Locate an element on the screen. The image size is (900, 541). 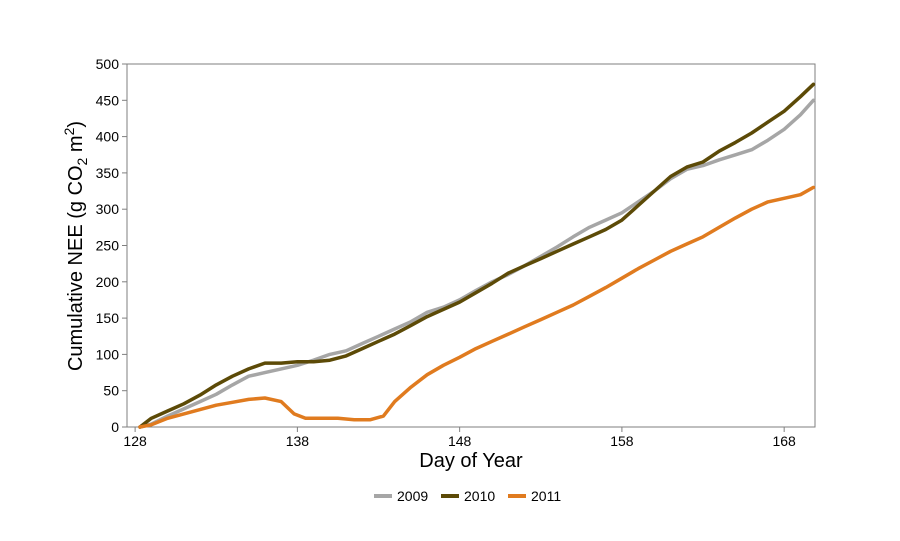
y-axis: 0 50 100 150 200 250 300 350 400 450 500 is located at coordinates (111, 245).